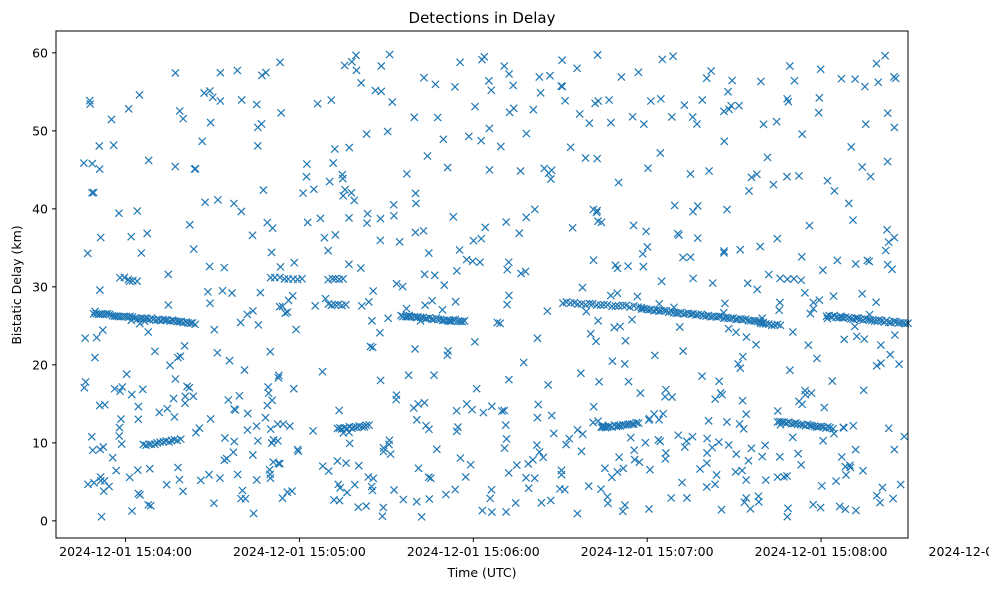  What do you see at coordinates (40, 442) in the screenshot?
I see `y-tick-label: 10` at bounding box center [40, 442].